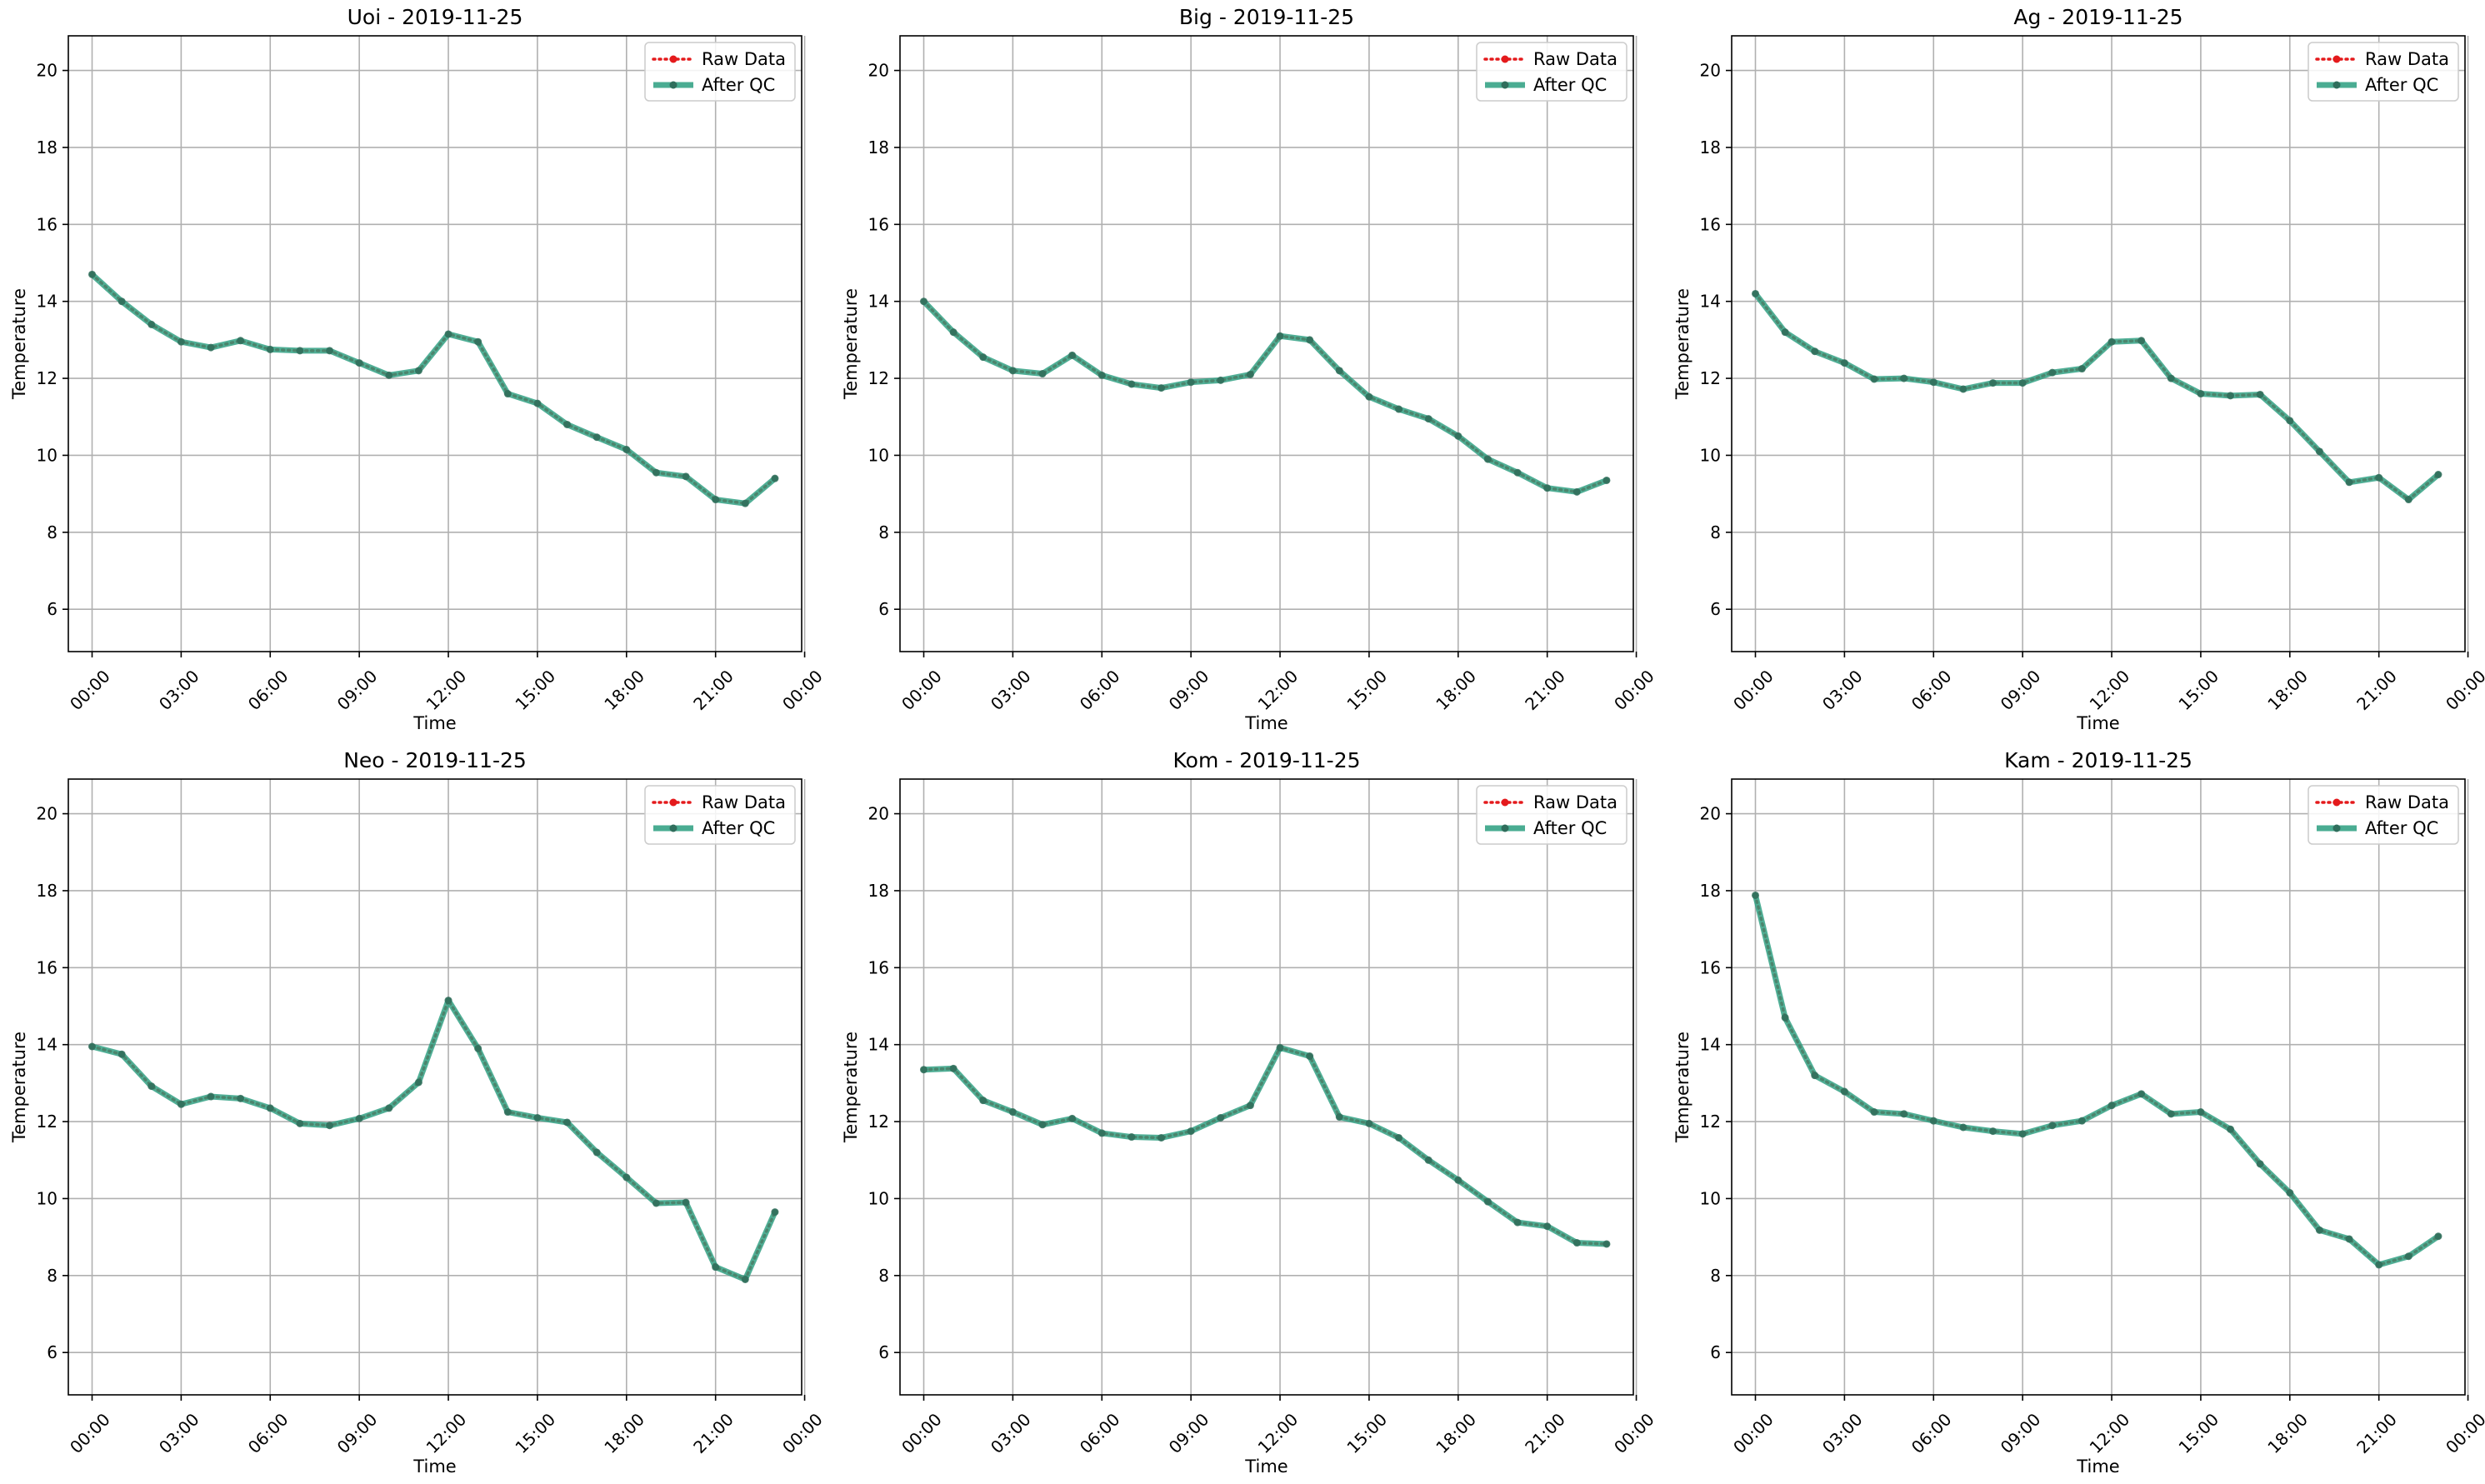 The height and width of the screenshot is (1484, 2485). Describe the element at coordinates (1011, 690) in the screenshot. I see `x-tick-label: 03:00` at that location.